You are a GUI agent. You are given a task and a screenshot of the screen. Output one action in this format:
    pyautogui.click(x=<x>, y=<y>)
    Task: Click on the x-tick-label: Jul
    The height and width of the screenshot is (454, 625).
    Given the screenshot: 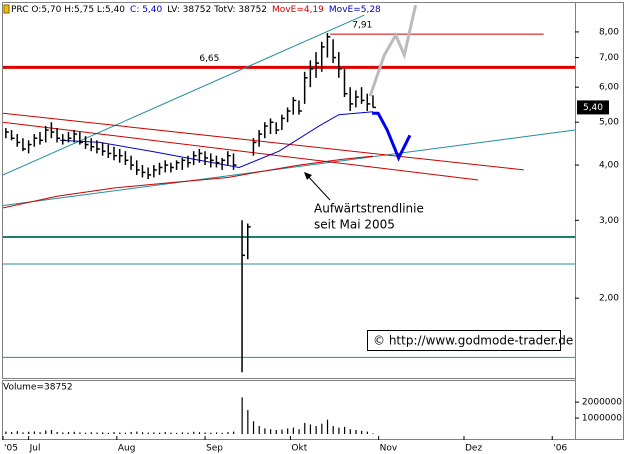 What is the action you would take?
    pyautogui.click(x=35, y=449)
    